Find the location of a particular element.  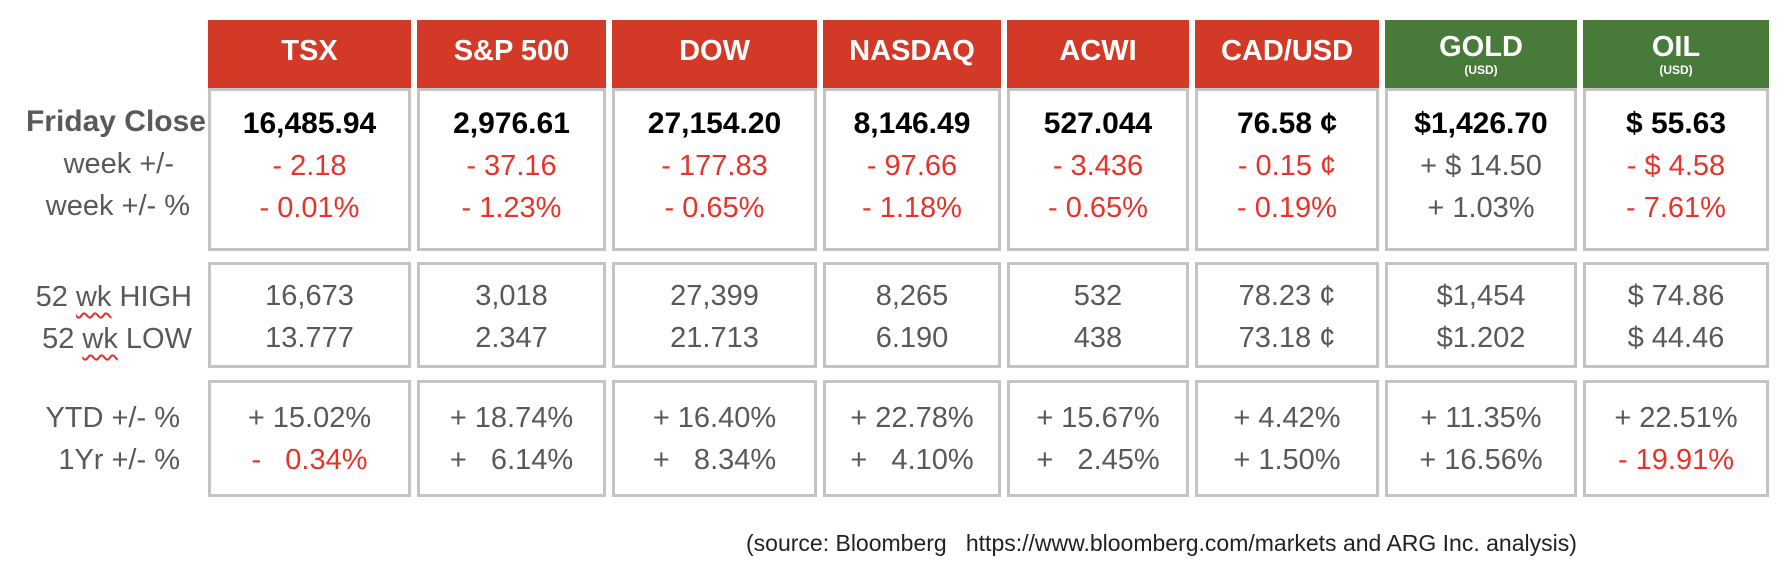

performance-box-cad-usd: + 4.42% + 1.50% is located at coordinates (1287, 438).